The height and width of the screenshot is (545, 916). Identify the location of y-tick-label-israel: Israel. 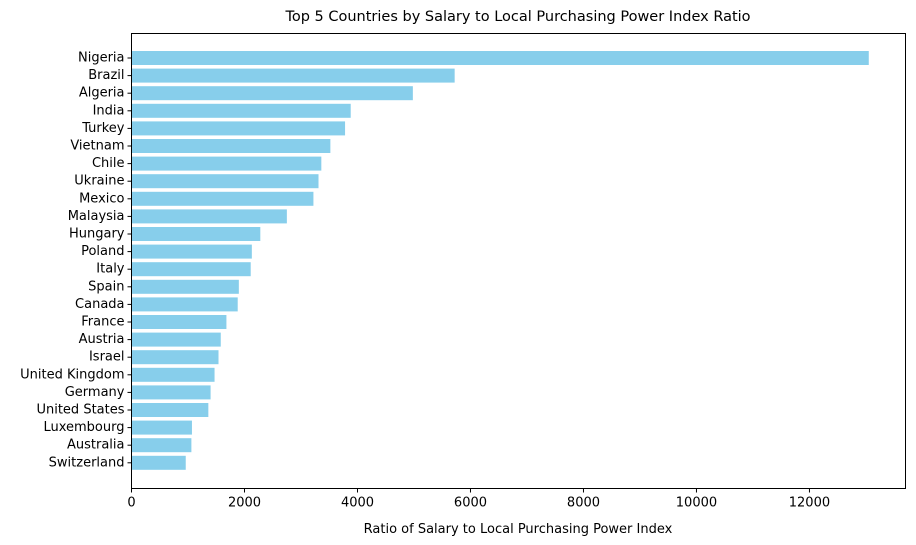
(107, 357).